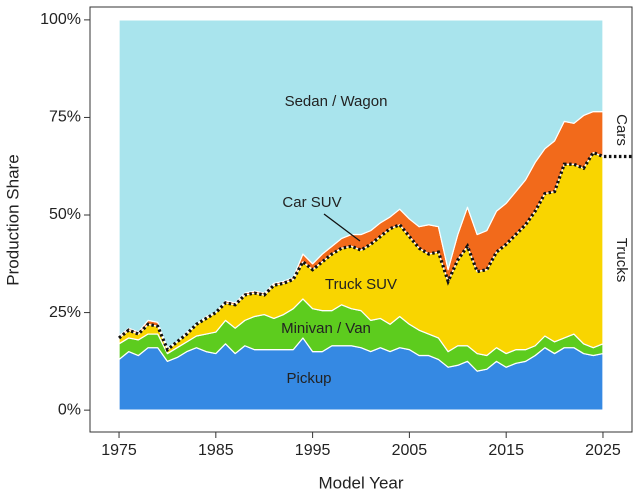  Describe the element at coordinates (65, 312) in the screenshot. I see `y-tick-label: 25%` at that location.